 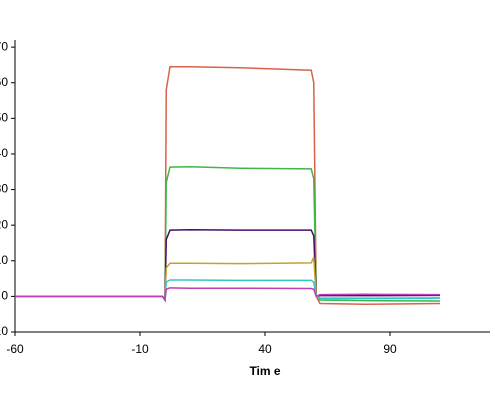 I want to click on y-tick-label: 0, so click(x=4, y=296).